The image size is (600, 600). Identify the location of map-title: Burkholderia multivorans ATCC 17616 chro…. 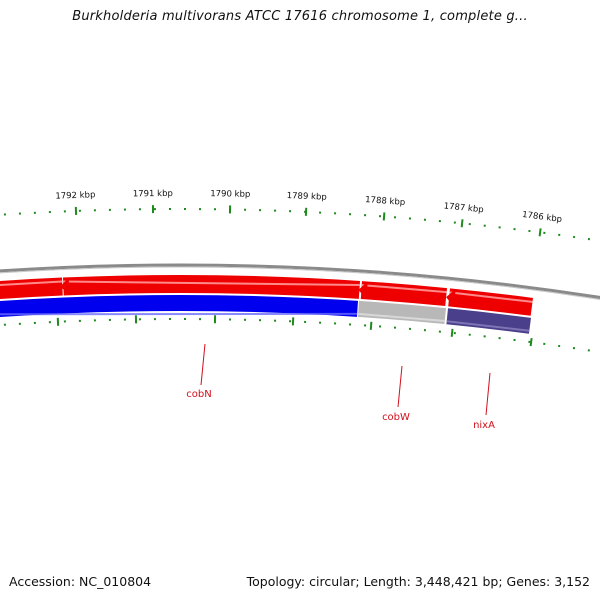
(300, 16).